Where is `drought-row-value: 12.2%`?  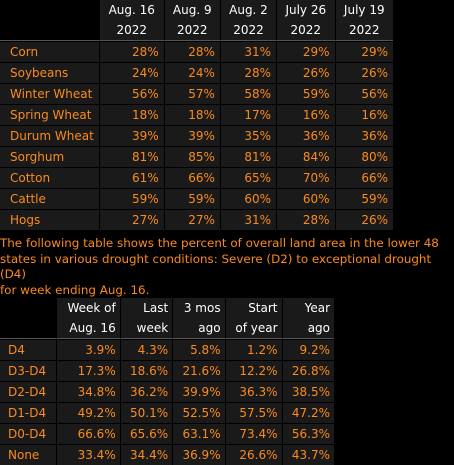 drought-row-value: 12.2% is located at coordinates (253, 370).